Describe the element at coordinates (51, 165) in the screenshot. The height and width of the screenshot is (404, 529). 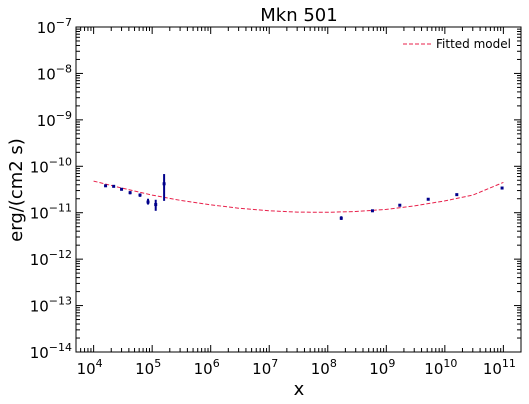
I see `y-tick-label: 10⁻¹⁰` at that location.